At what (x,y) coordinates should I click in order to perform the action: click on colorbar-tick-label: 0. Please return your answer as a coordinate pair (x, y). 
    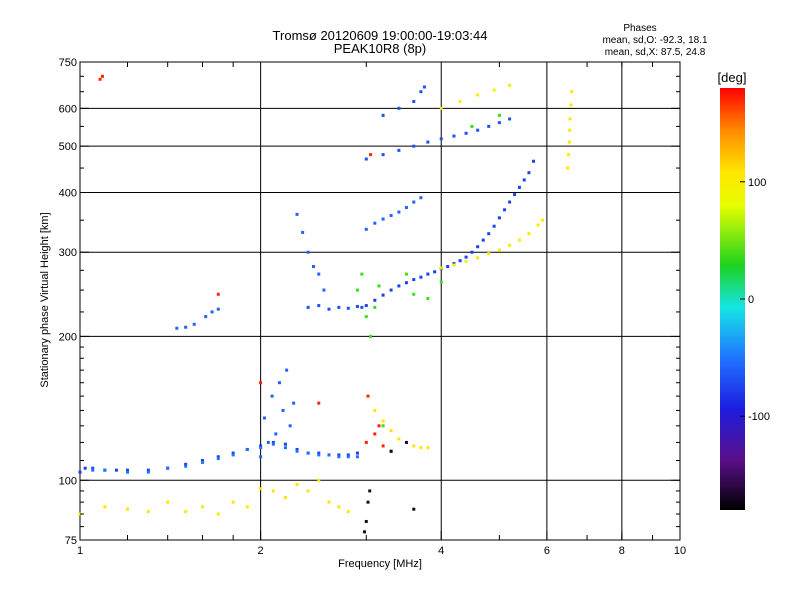
    Looking at the image, I should click on (751, 300).